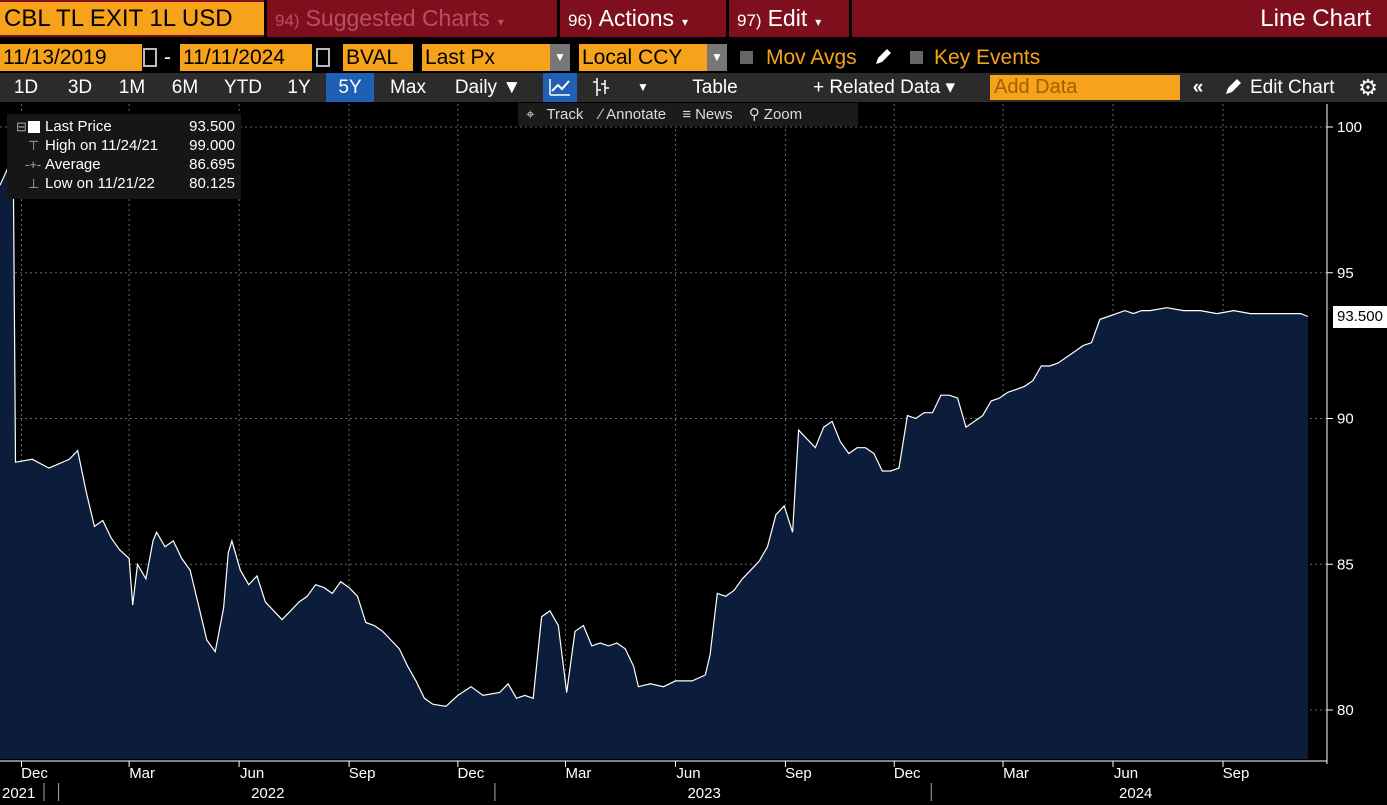 The height and width of the screenshot is (805, 1387). What do you see at coordinates (246, 57) in the screenshot?
I see `end-date-field: 11/11/2024` at bounding box center [246, 57].